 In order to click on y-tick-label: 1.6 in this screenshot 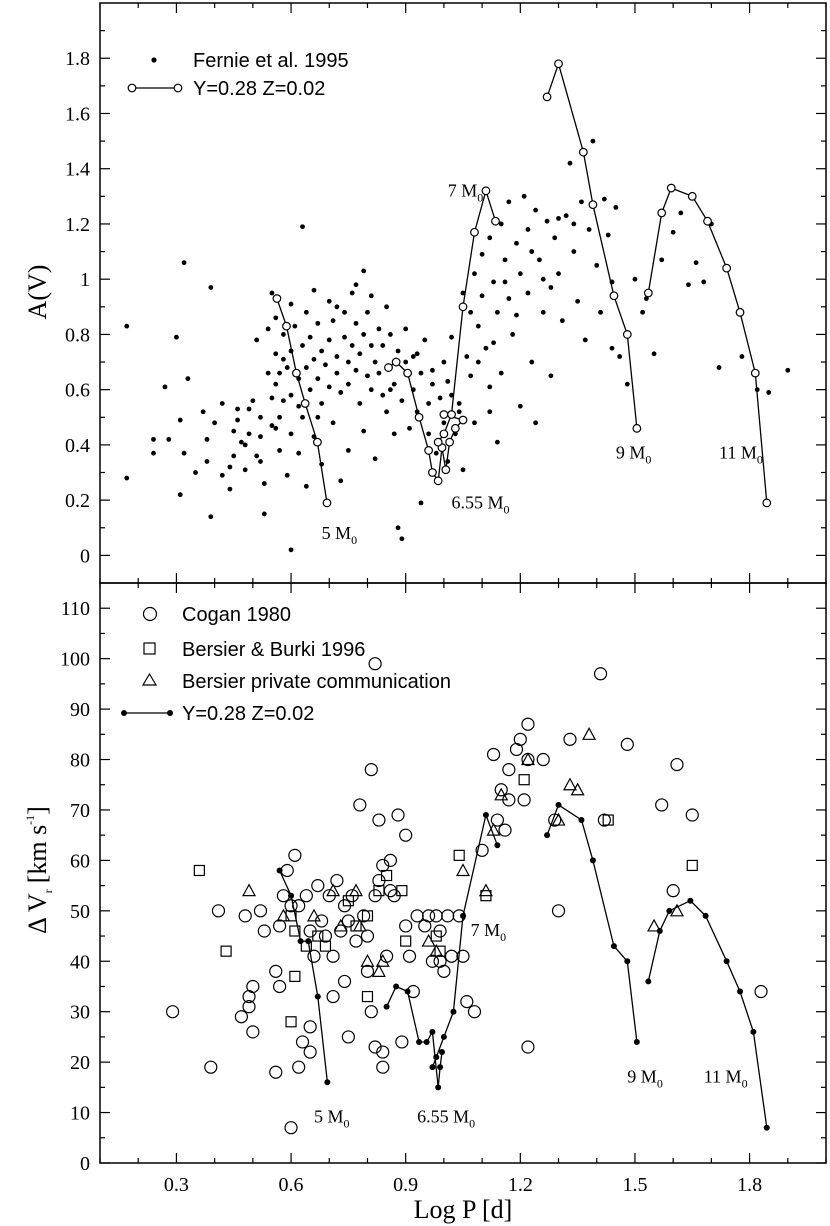, I will do `click(77, 114)`.